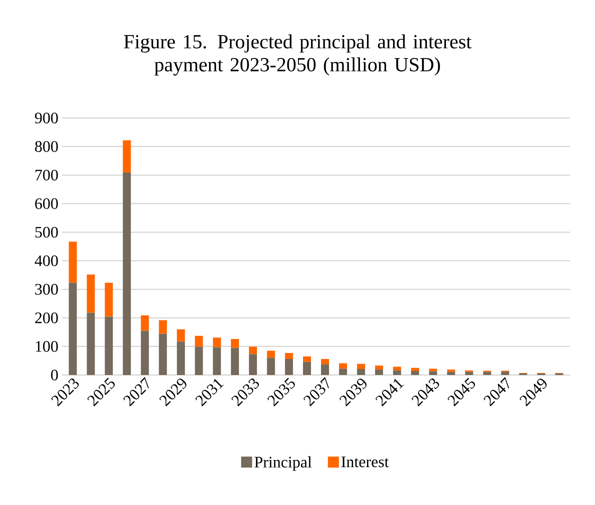 The image size is (595, 505). What do you see at coordinates (46, 318) in the screenshot?
I see `y-tick-label: 200` at bounding box center [46, 318].